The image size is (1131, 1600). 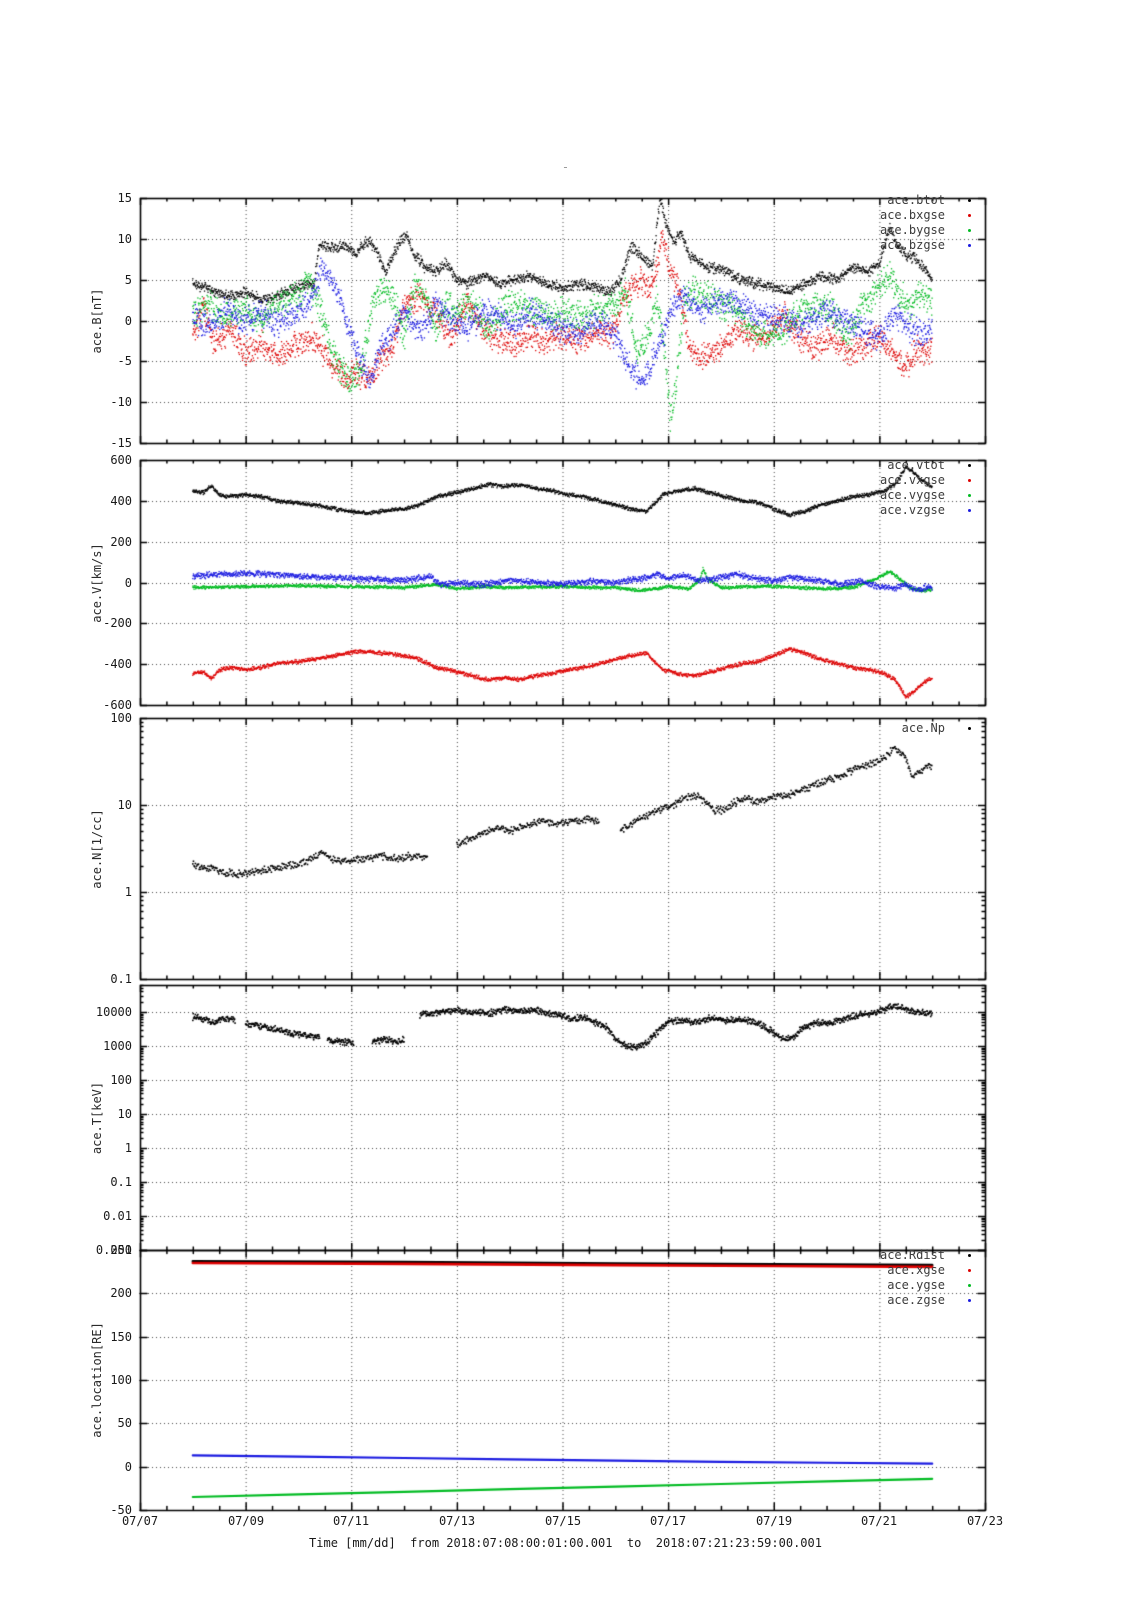 I want to click on plot-title-dash: -, so click(x=565, y=167).